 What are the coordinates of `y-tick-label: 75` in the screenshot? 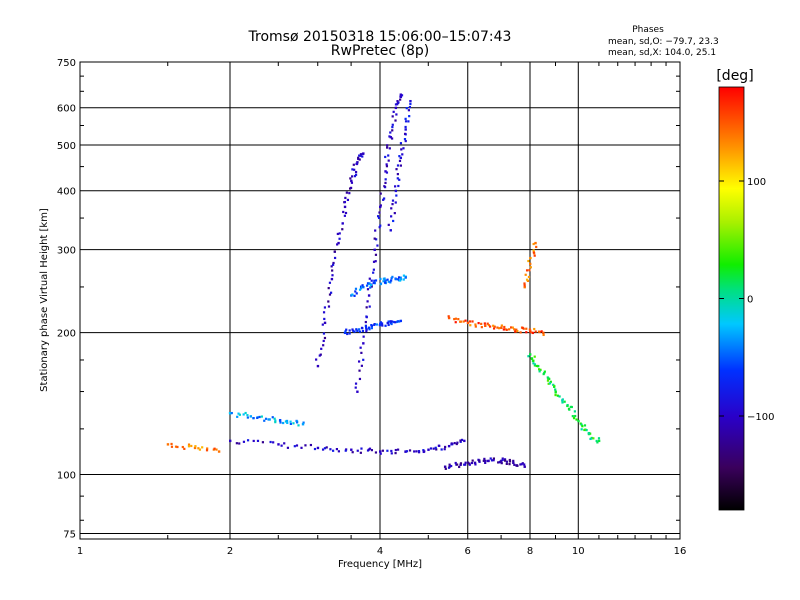 It's located at (69, 534).